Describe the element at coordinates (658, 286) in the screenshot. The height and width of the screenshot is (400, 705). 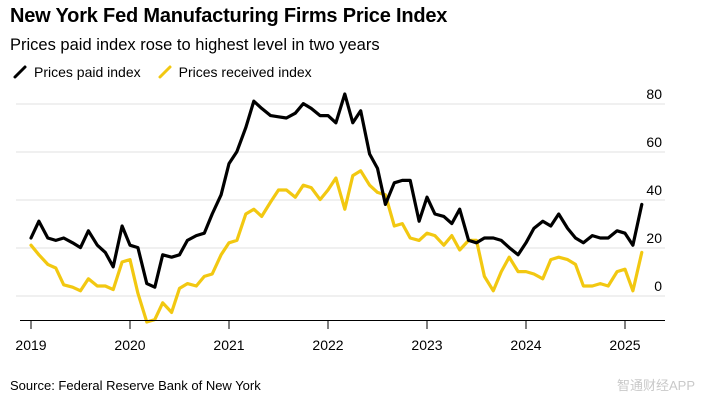
I see `y-tick-label-0: 0` at that location.